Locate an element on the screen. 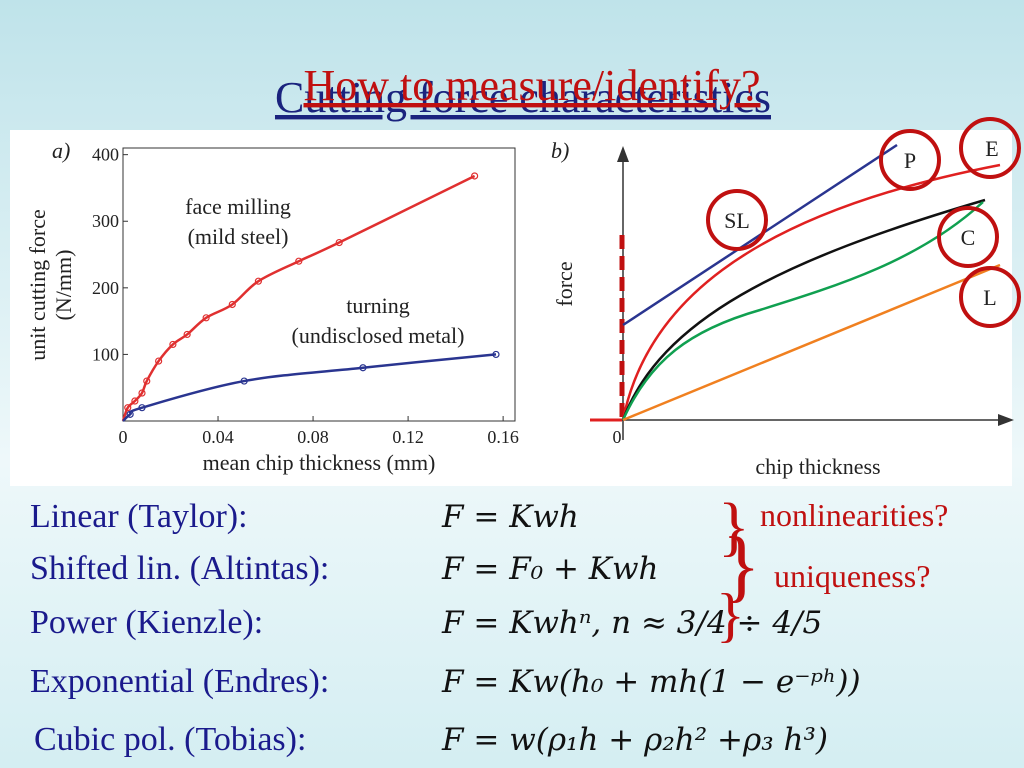  annotation: (undisclosed metal) is located at coordinates (378, 335).